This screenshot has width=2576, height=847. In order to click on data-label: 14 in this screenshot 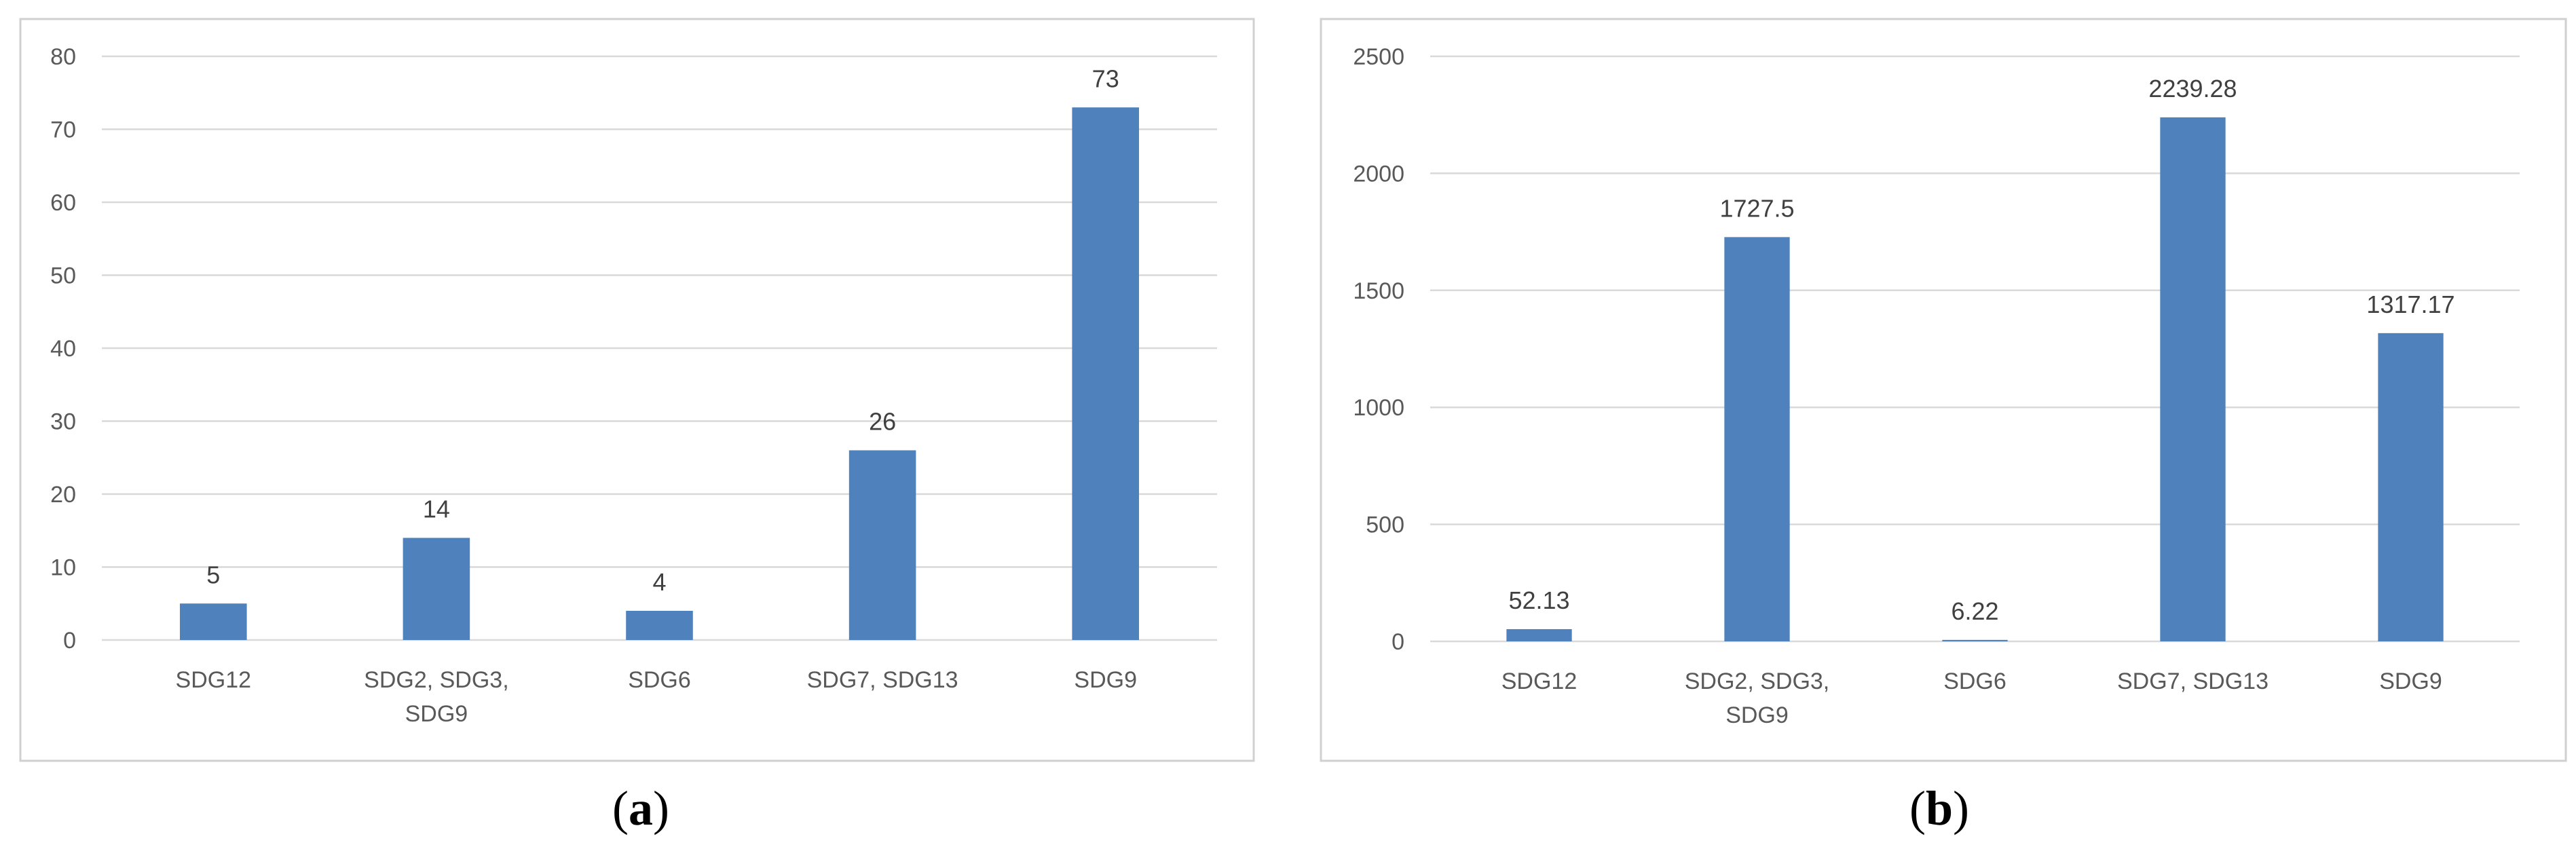, I will do `click(437, 509)`.